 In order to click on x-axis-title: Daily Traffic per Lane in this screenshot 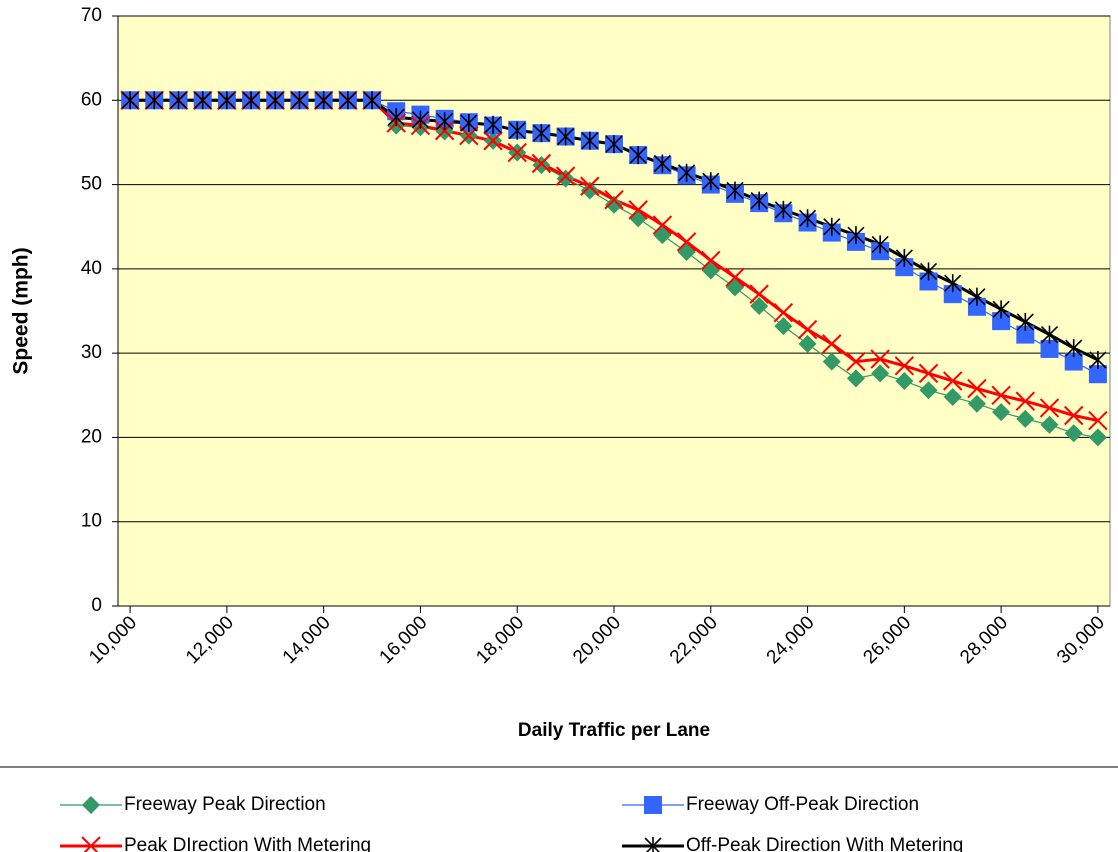, I will do `click(614, 730)`.